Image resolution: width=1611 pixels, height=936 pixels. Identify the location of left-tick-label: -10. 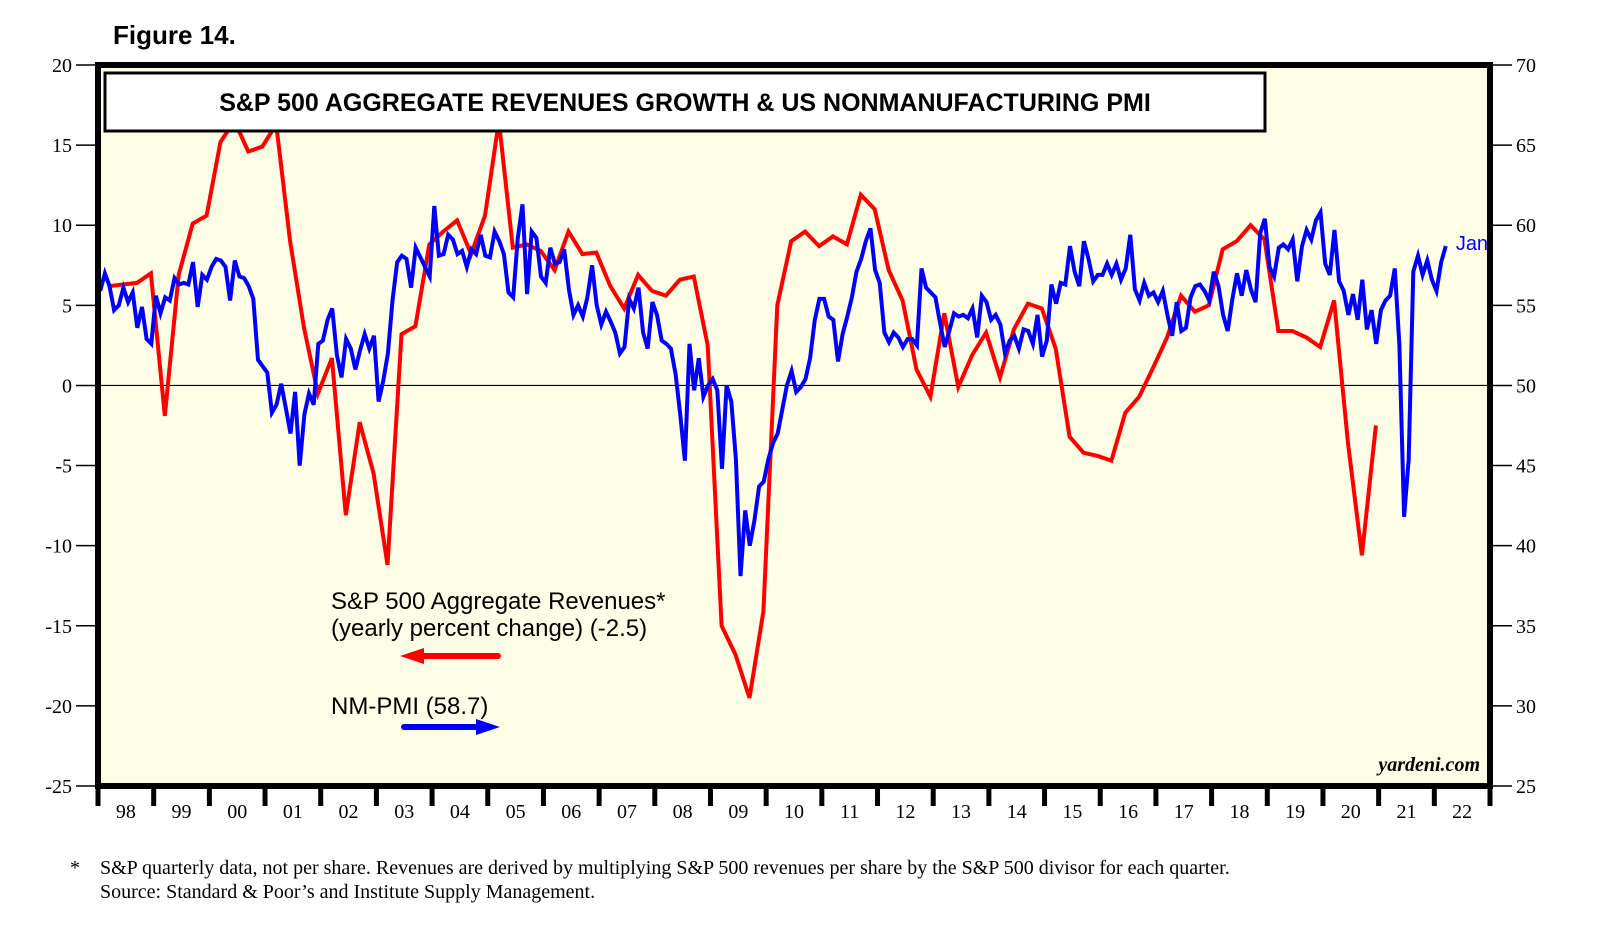
(58, 547).